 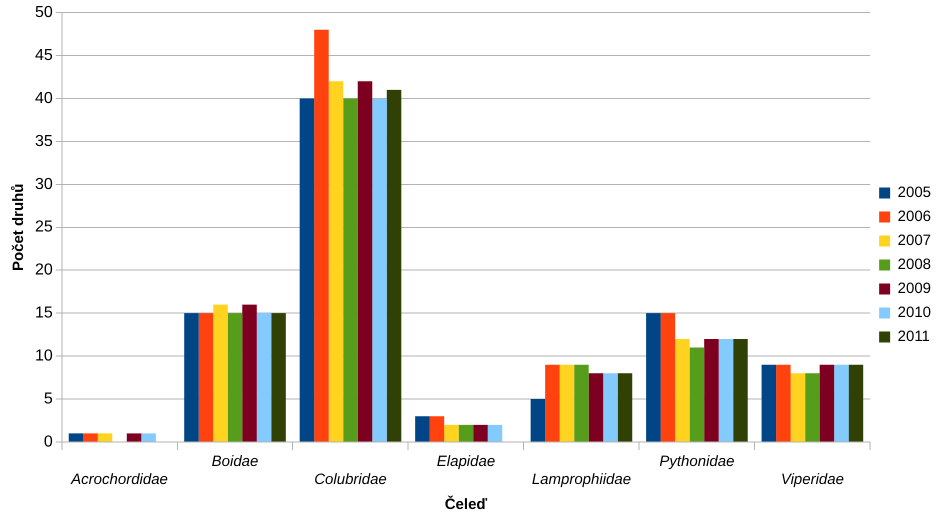 What do you see at coordinates (915, 313) in the screenshot?
I see `legend-label: 2010` at bounding box center [915, 313].